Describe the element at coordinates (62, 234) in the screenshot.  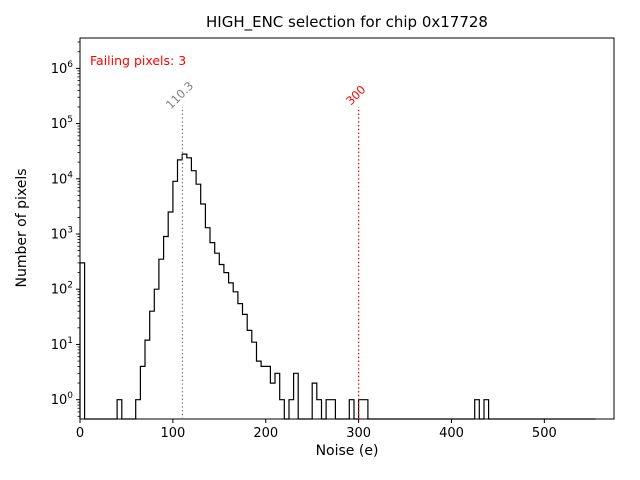
I see `y-tick-label: 10³` at that location.